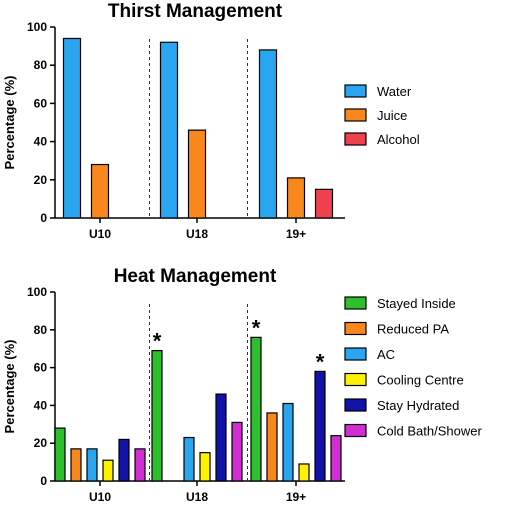 The width and height of the screenshot is (505, 505). Describe the element at coordinates (205, 467) in the screenshot. I see `bar-cooling-centre-u18` at that location.